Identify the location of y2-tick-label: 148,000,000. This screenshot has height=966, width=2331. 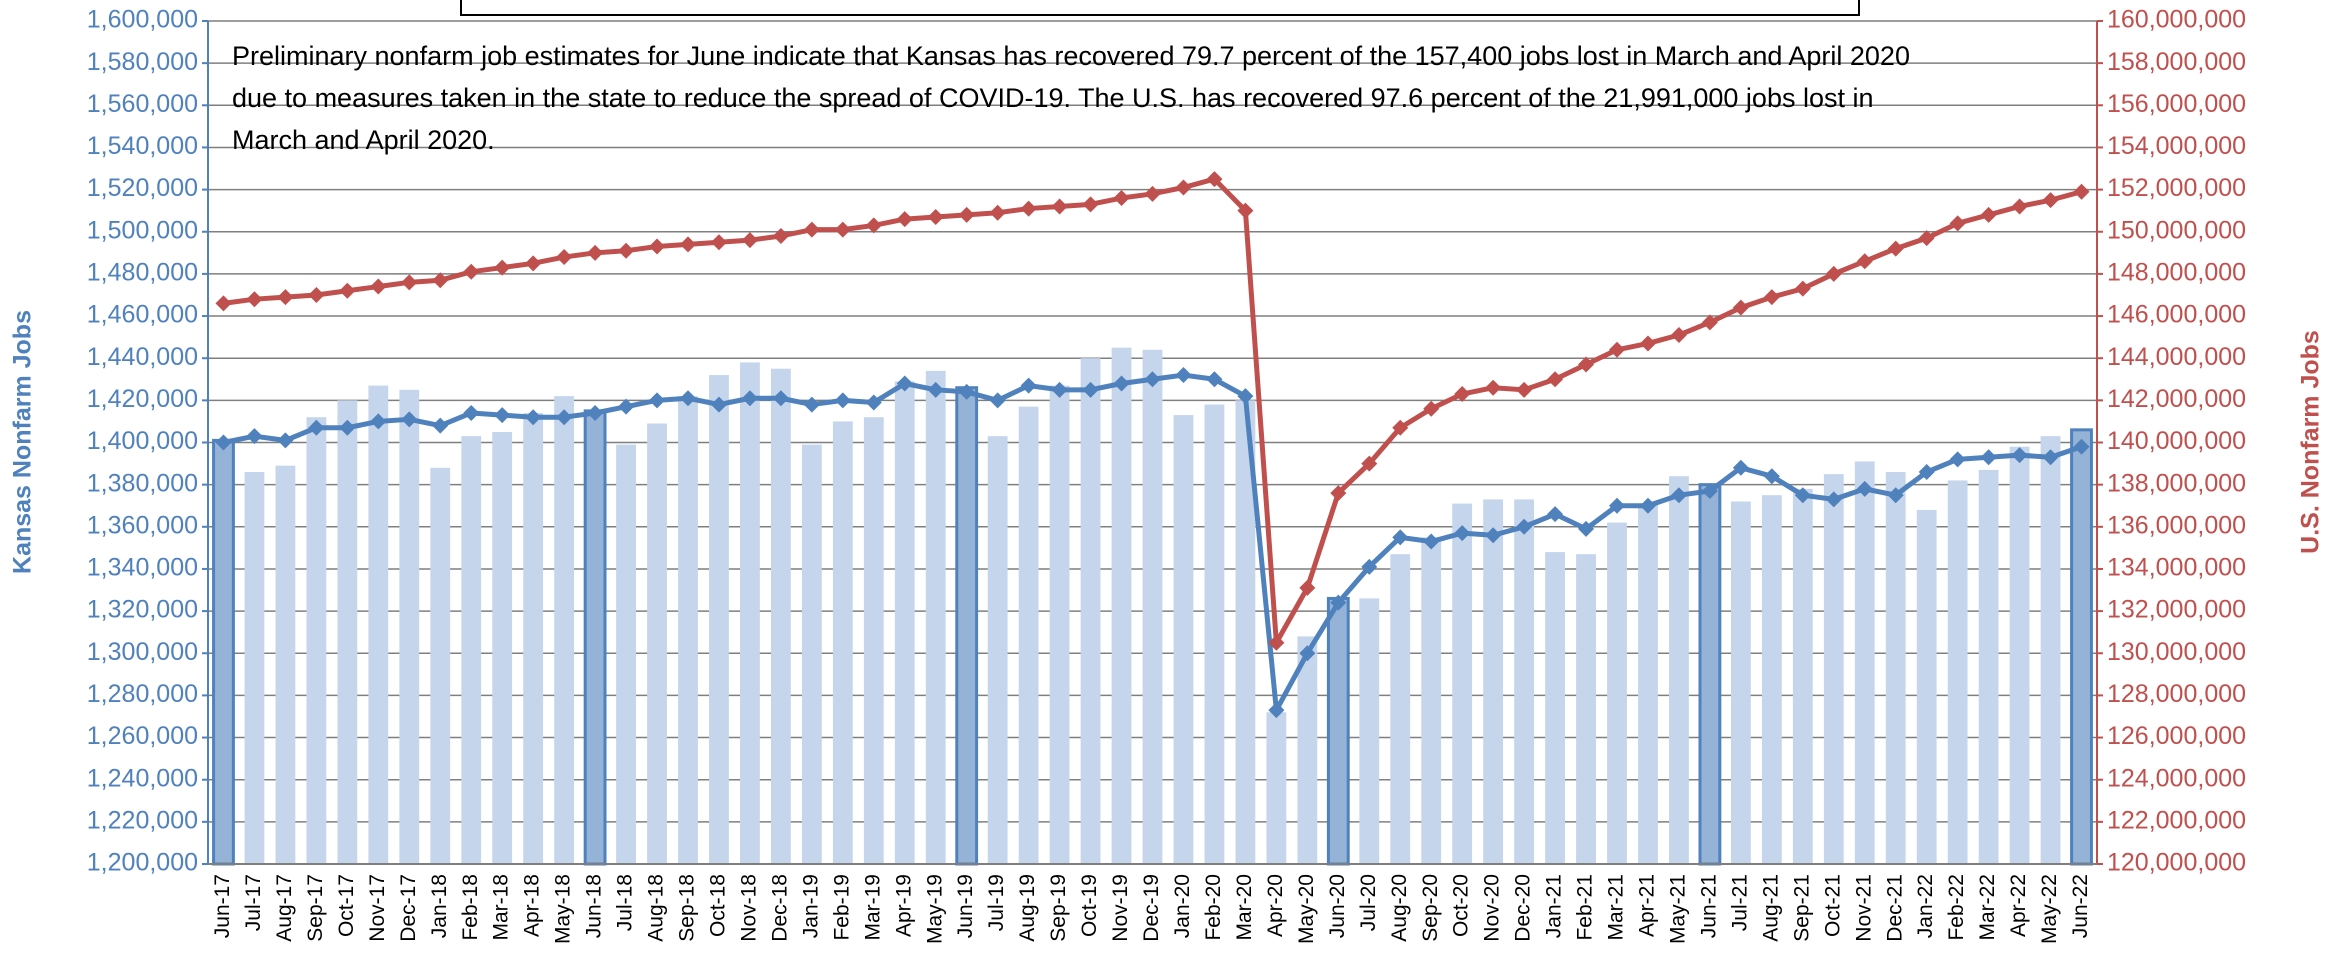
(2176, 273).